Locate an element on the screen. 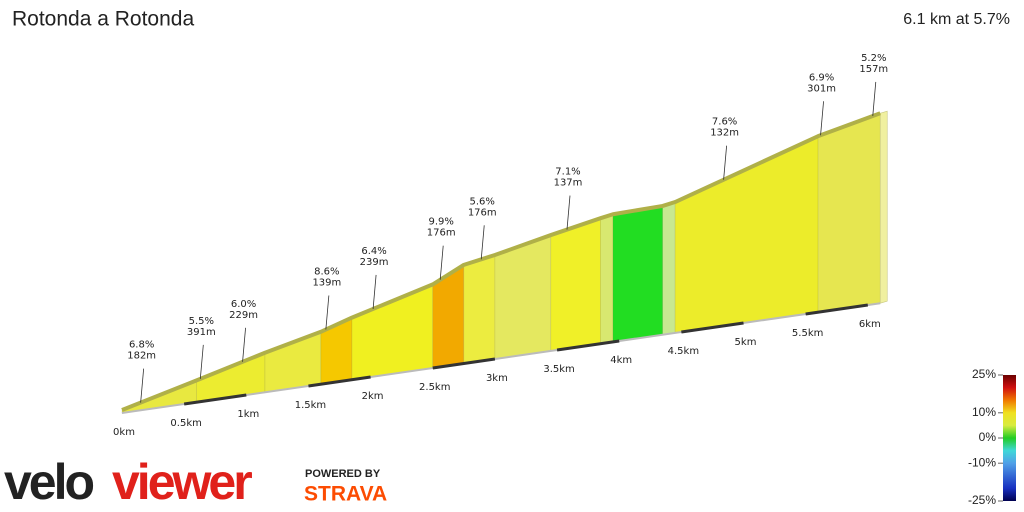  x-tick-label: 1.5km is located at coordinates (310, 405).